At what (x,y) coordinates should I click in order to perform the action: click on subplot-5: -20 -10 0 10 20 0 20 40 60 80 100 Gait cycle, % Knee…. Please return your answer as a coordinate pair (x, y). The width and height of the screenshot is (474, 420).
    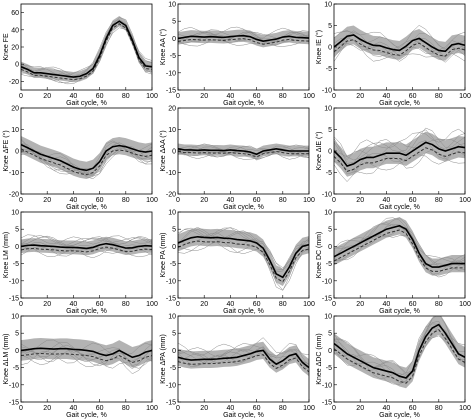
    Looking at the image, I should click on (237, 159).